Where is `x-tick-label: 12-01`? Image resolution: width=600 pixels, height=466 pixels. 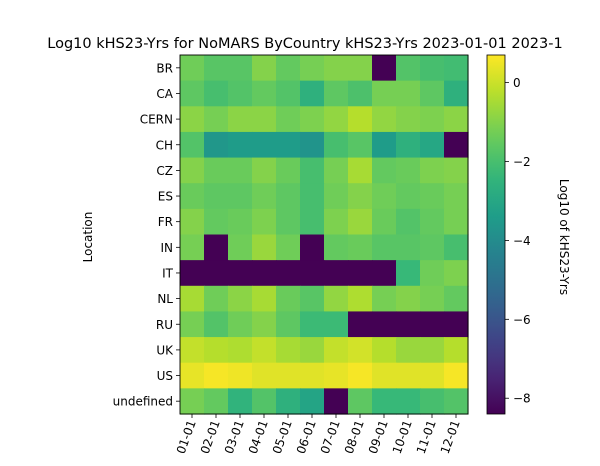
x-tick-label: 12-01 is located at coordinates (450, 437).